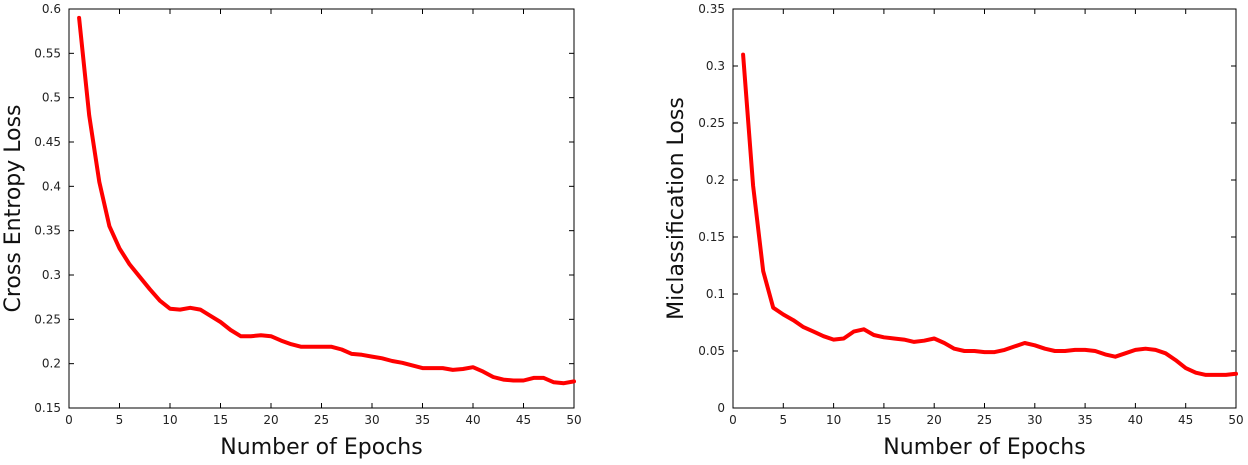  I want to click on y-axis-title: Cross Entropy Loss, so click(13, 208).